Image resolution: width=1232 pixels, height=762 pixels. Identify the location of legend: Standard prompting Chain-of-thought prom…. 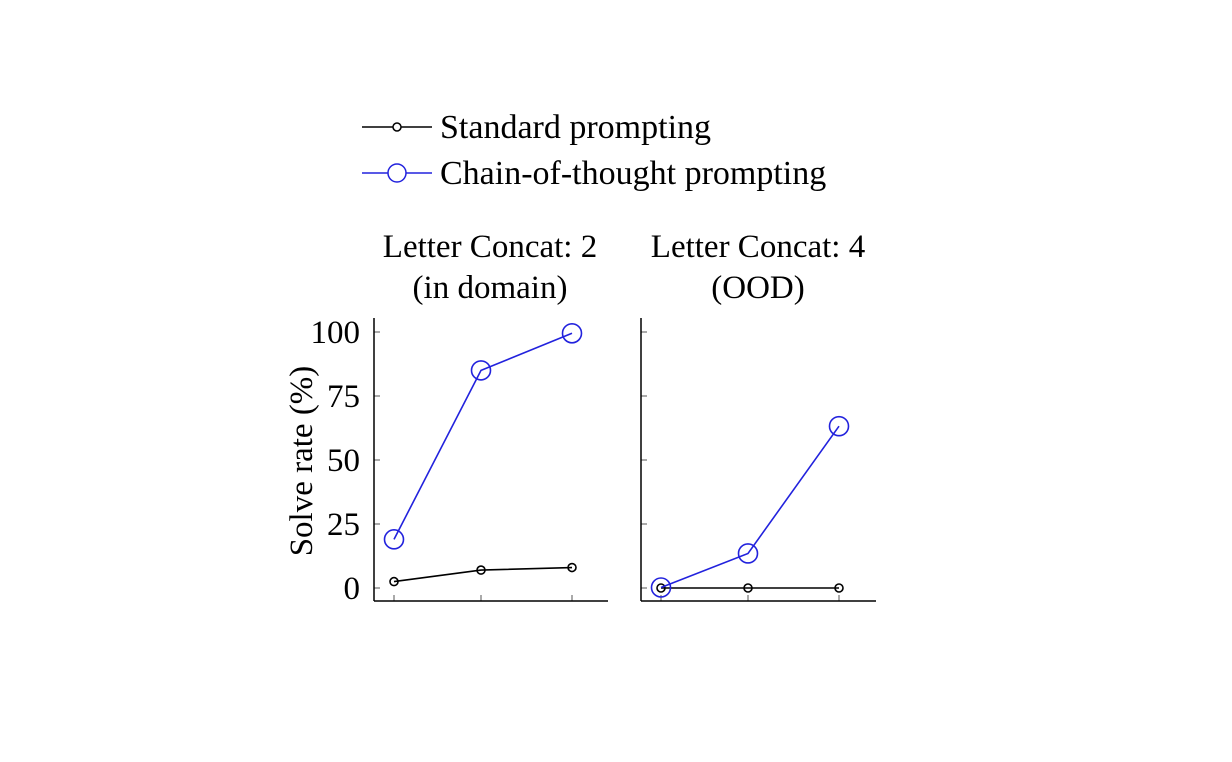
(594, 150).